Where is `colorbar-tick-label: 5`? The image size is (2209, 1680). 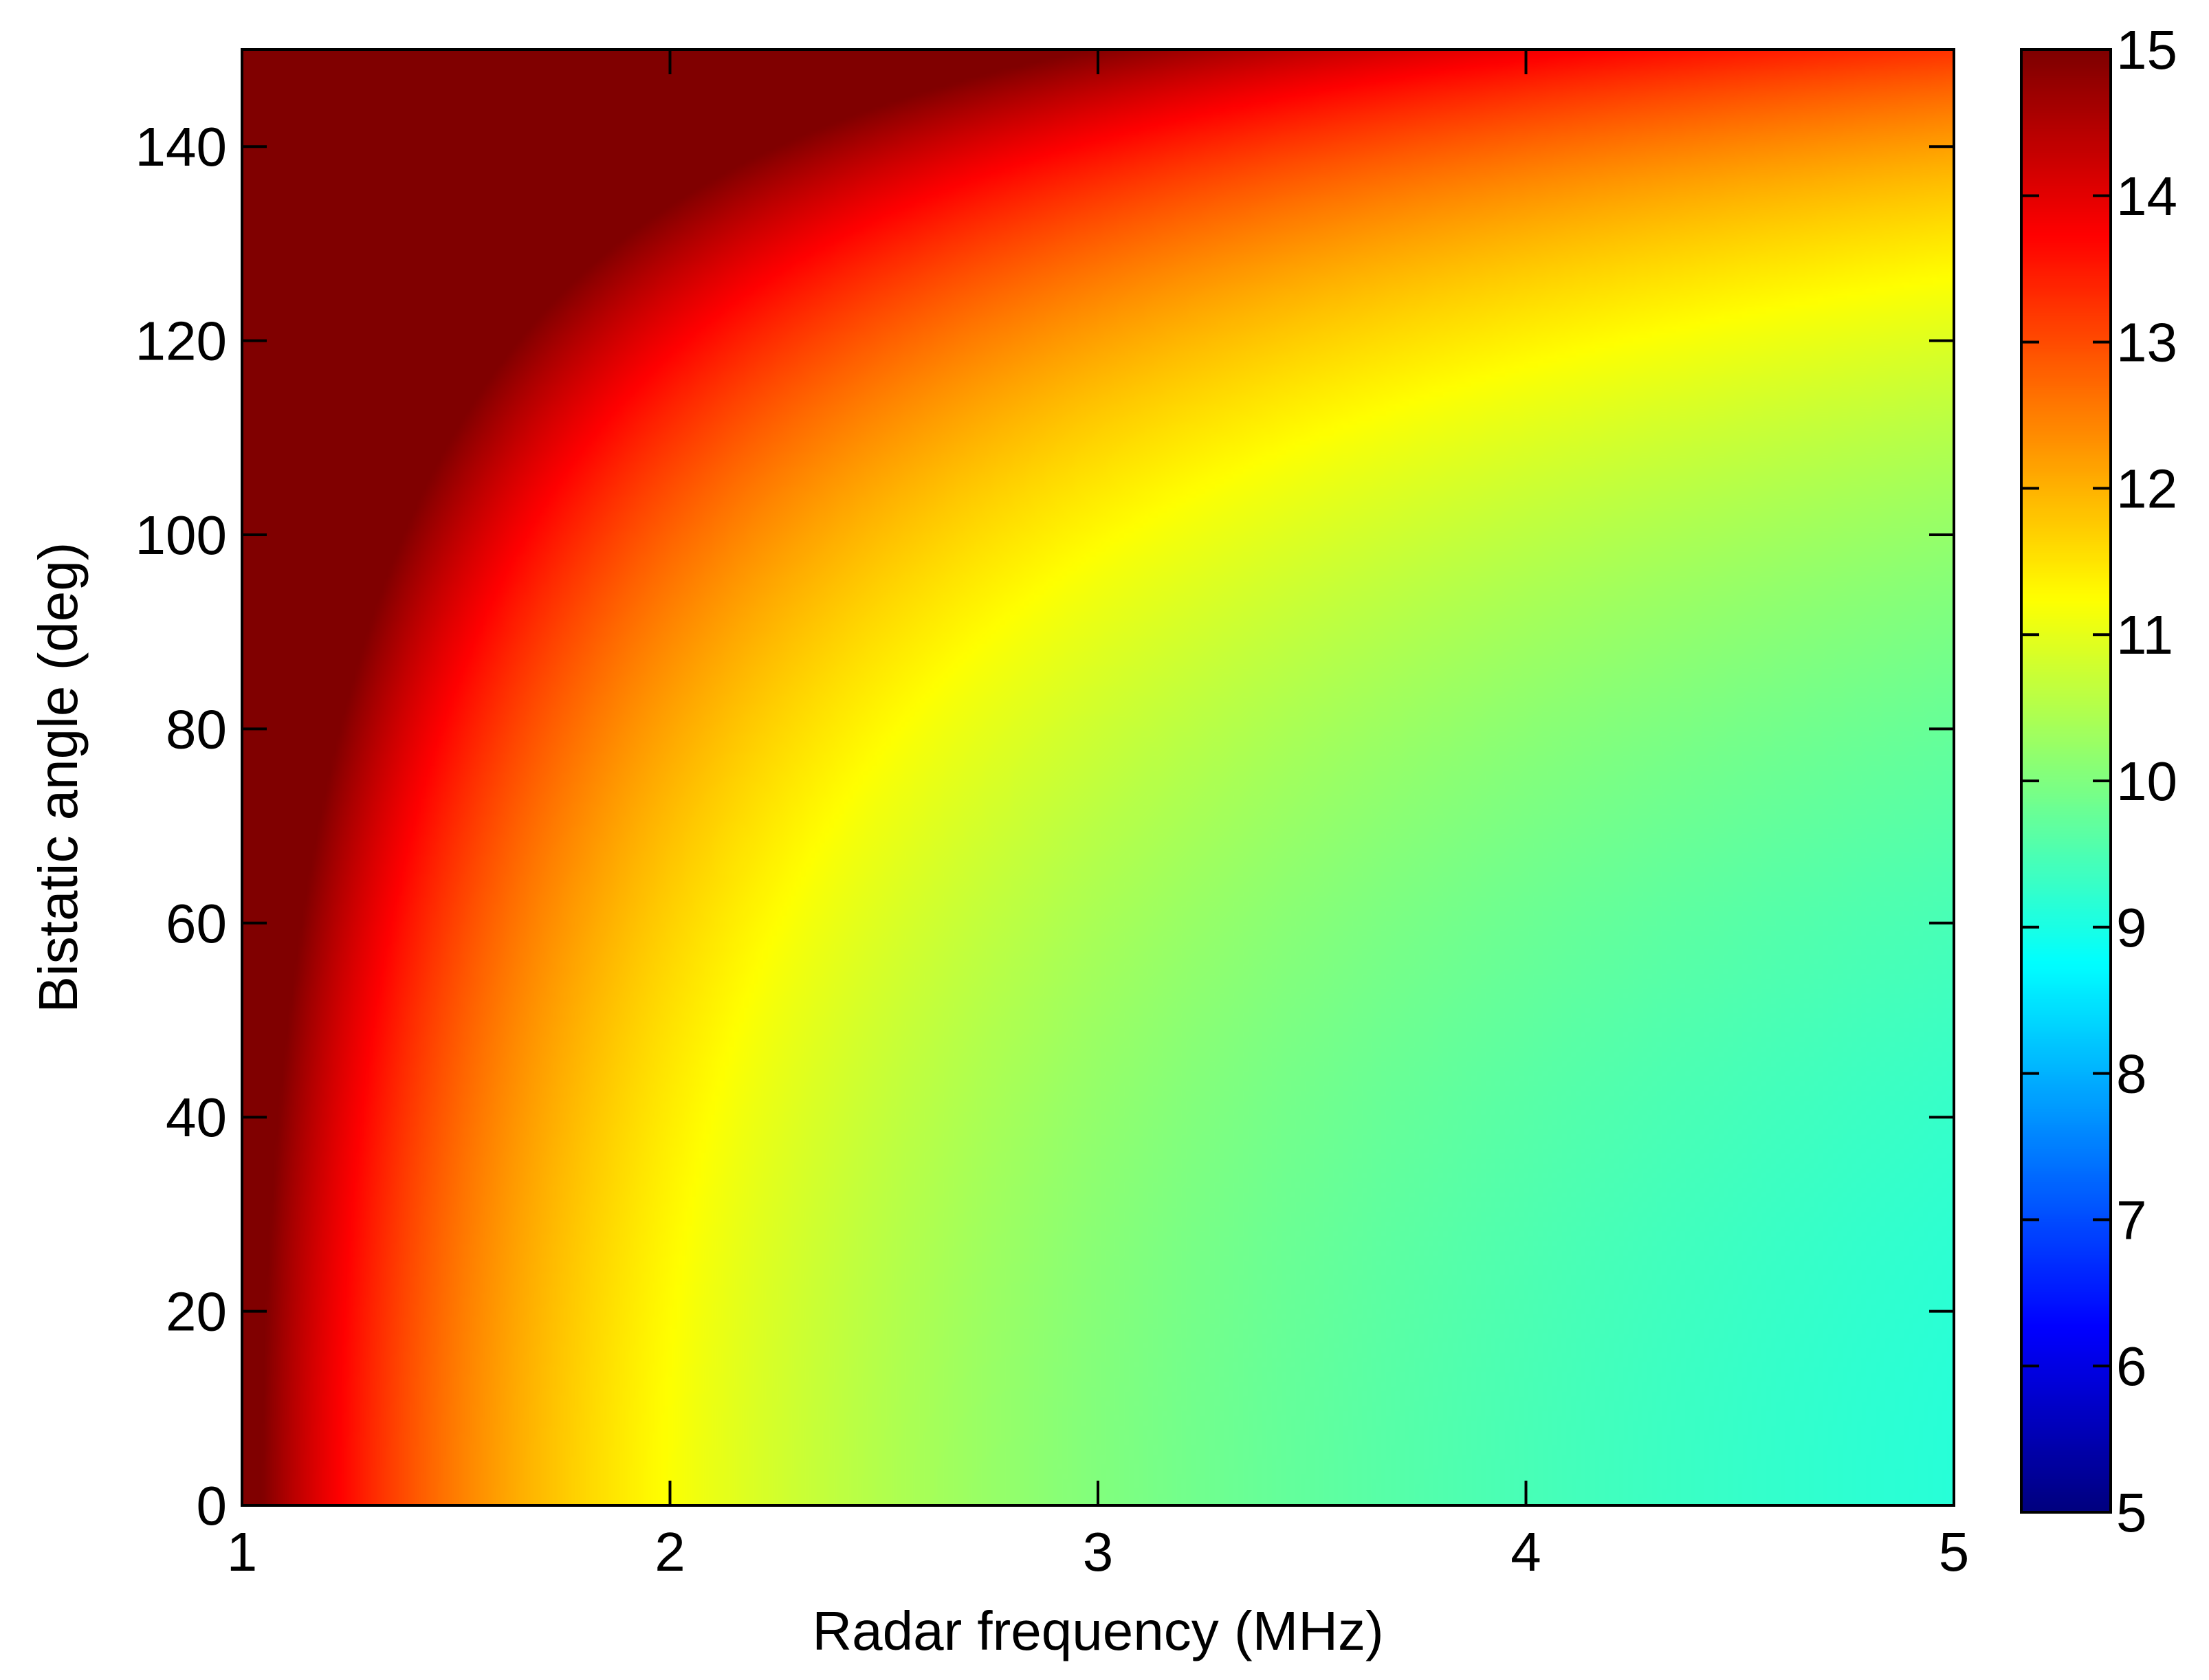
colorbar-tick-label: 5 is located at coordinates (2132, 1512).